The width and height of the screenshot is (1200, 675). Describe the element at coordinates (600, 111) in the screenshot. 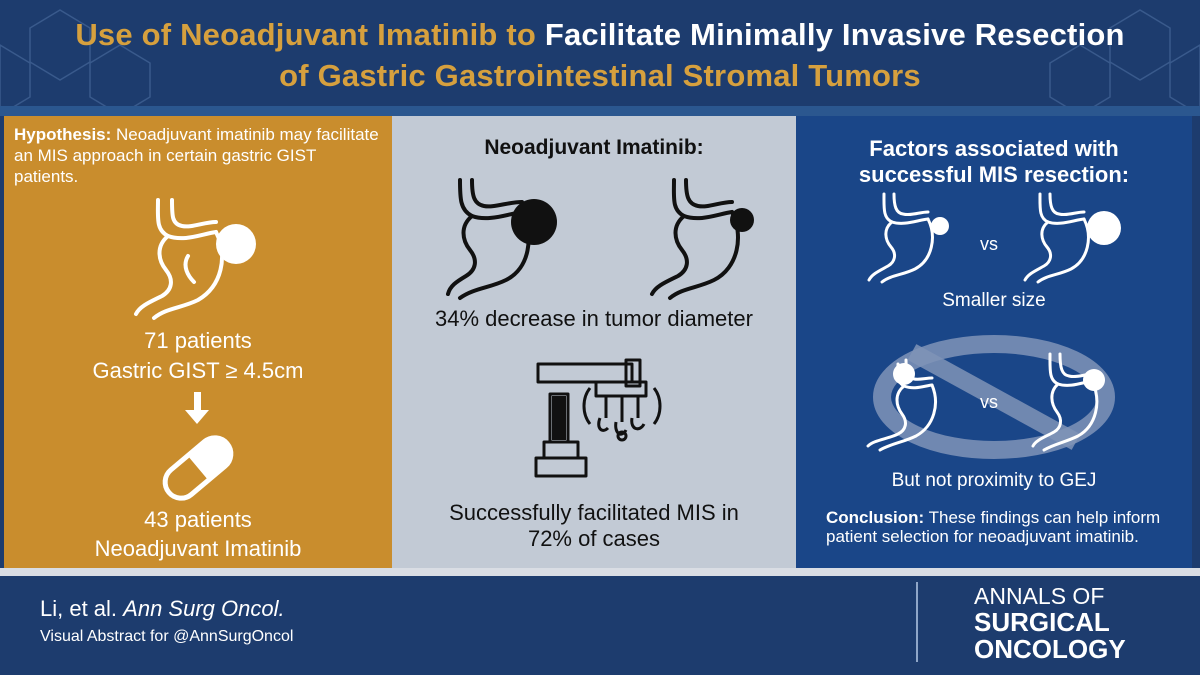

I see `header-divider` at that location.